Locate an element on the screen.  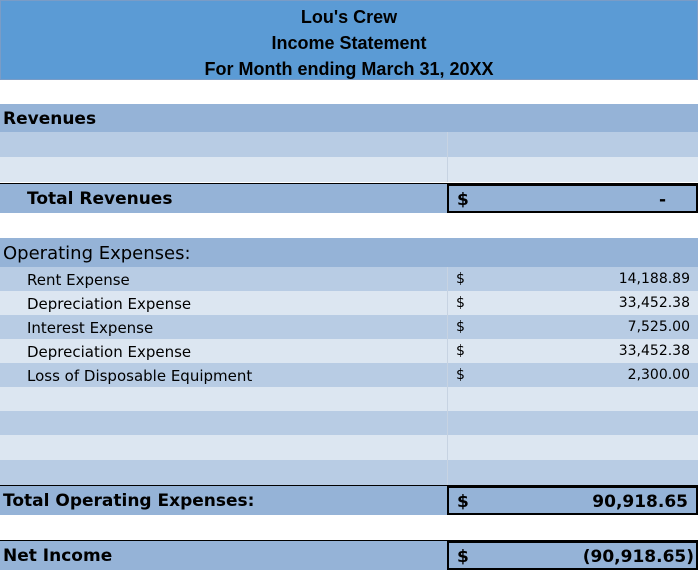
statement-period: For Month ending March 31, 20XX is located at coordinates (349, 69).